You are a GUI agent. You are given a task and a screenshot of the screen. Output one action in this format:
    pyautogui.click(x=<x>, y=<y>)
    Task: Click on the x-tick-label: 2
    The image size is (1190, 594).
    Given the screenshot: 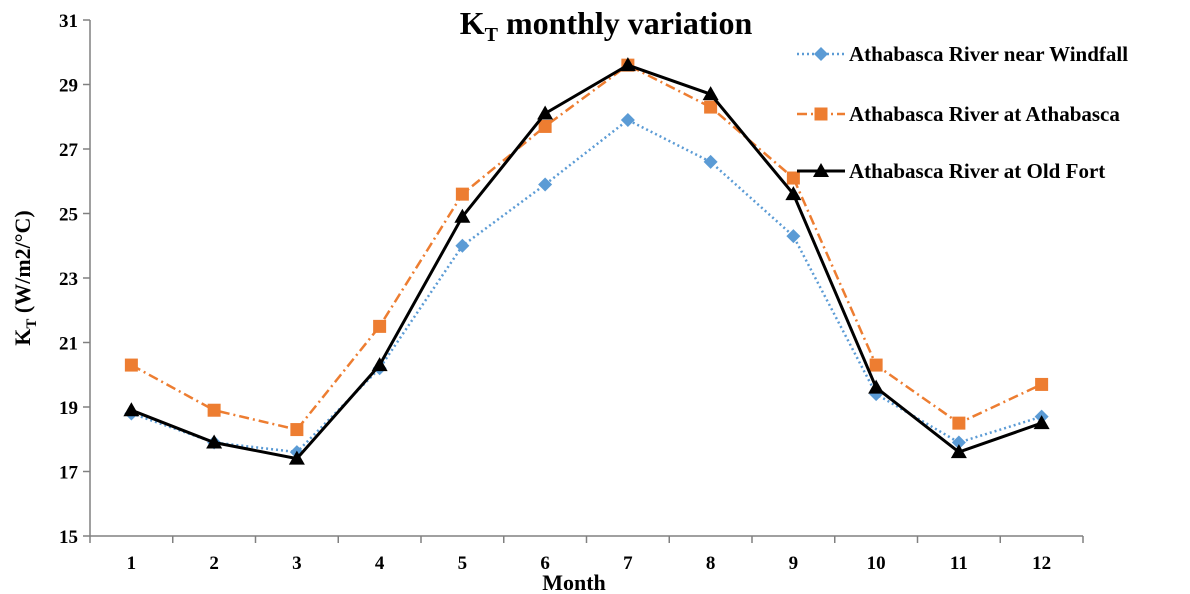 What is the action you would take?
    pyautogui.click(x=214, y=563)
    